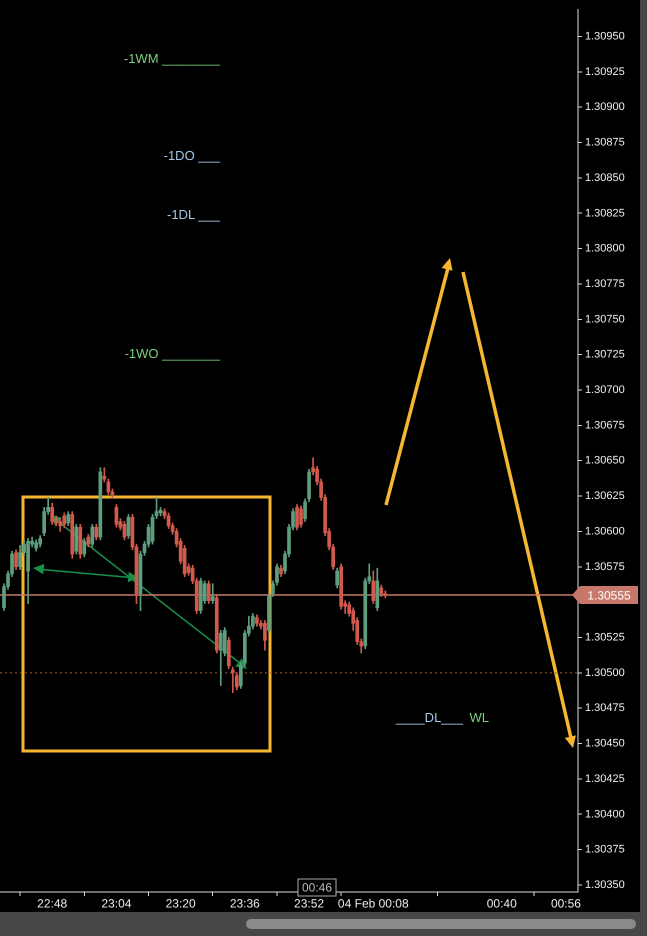  What do you see at coordinates (317, 887) in the screenshot?
I see `annotation: 00:46` at bounding box center [317, 887].